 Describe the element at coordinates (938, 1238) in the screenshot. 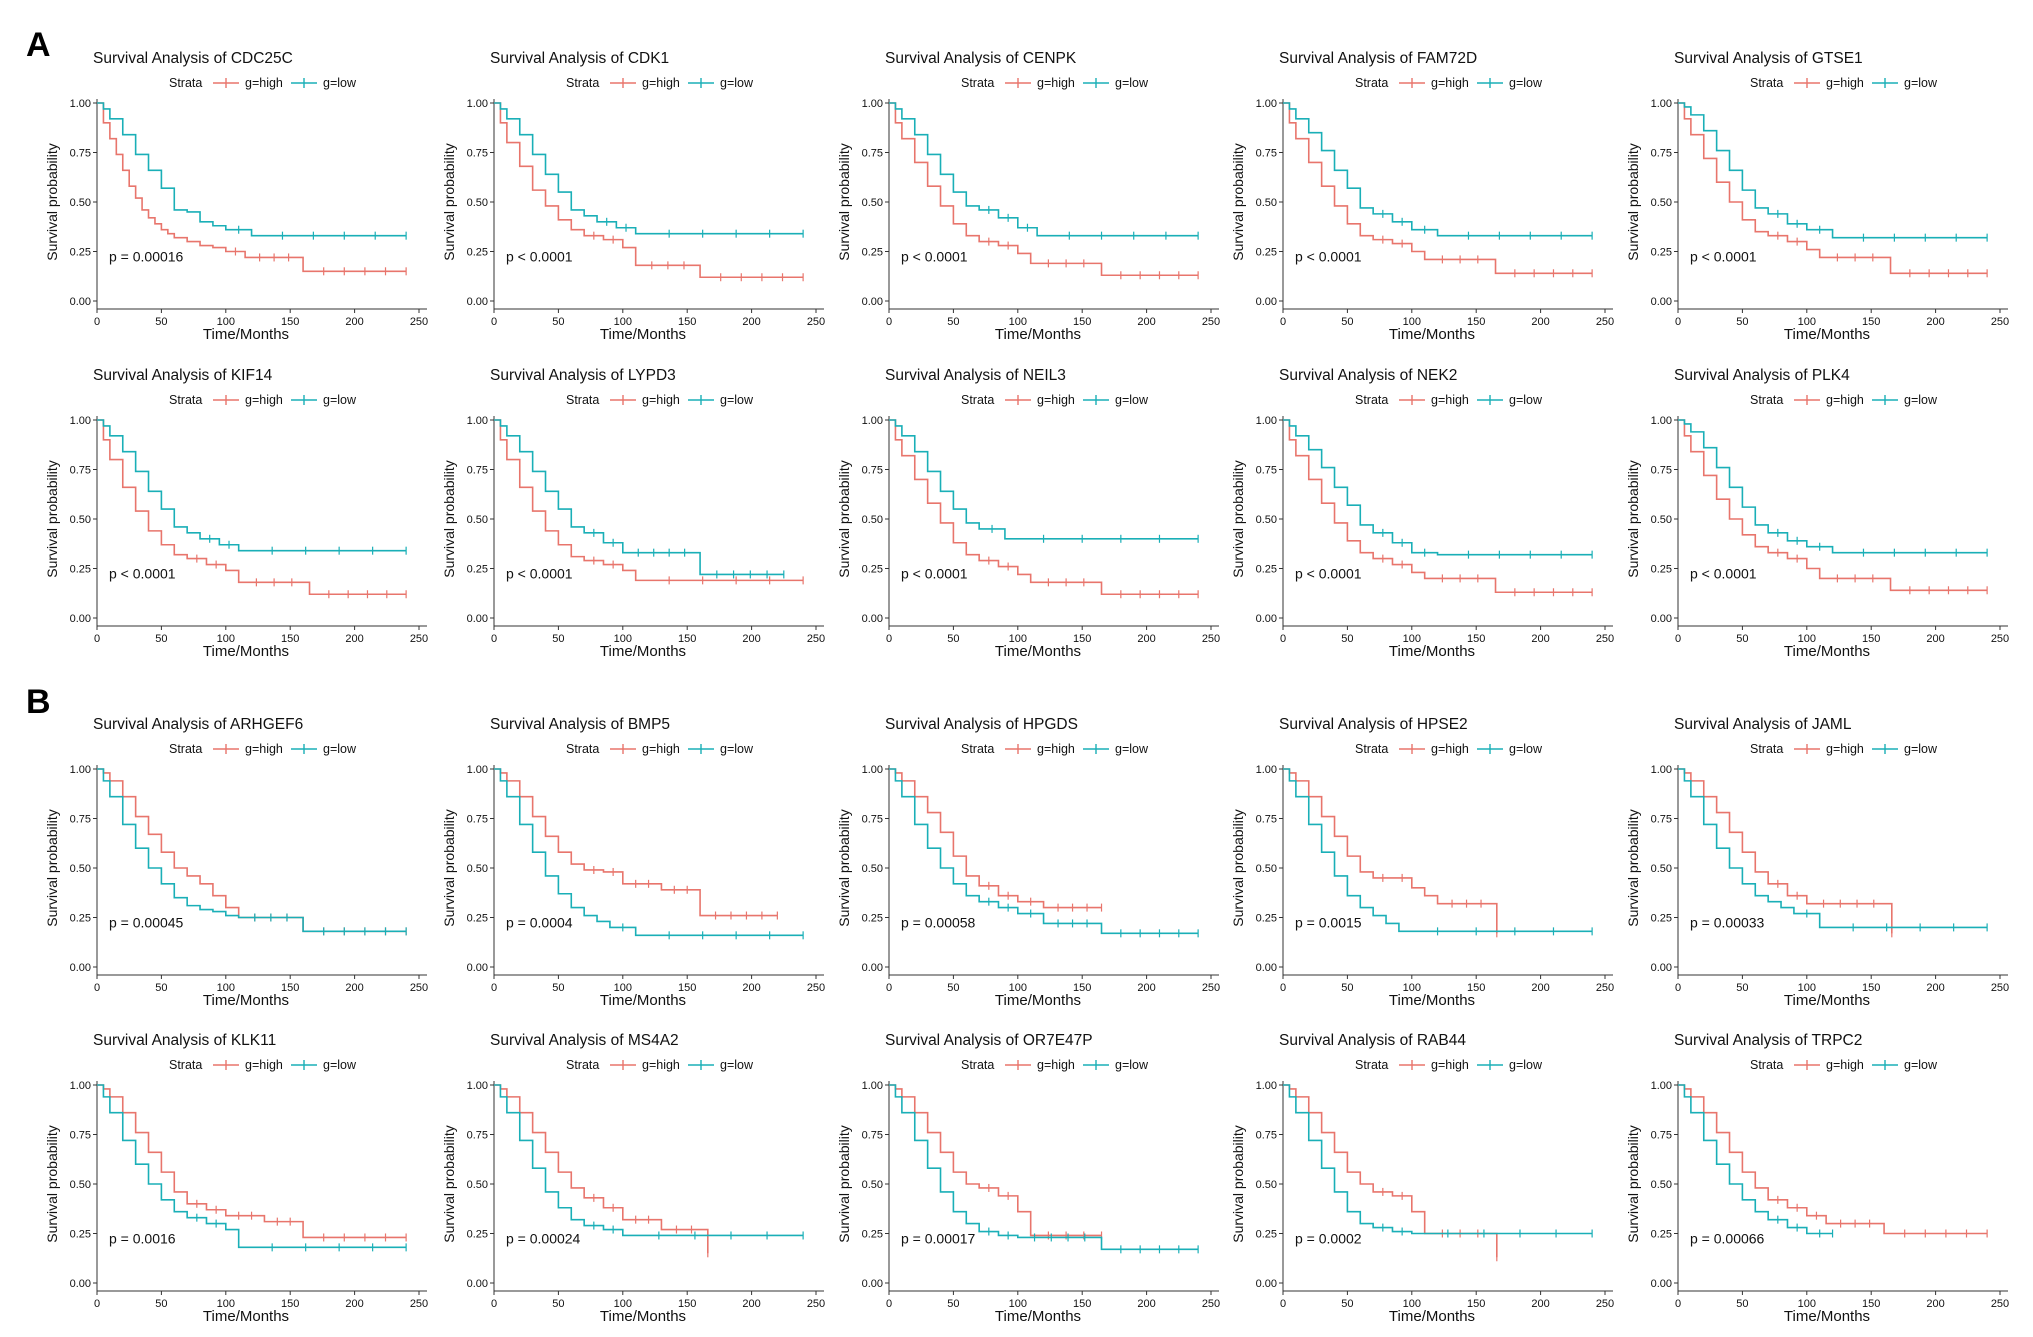

I see `p-value: p = 0.00017` at that location.